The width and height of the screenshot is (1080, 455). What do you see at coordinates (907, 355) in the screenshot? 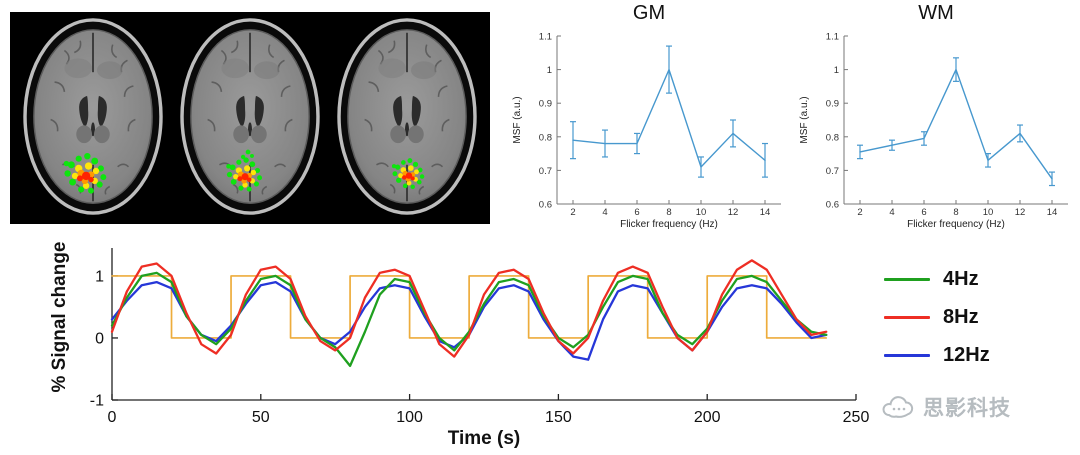
I see `legend-swatch-12hz-line-icon` at bounding box center [907, 355].